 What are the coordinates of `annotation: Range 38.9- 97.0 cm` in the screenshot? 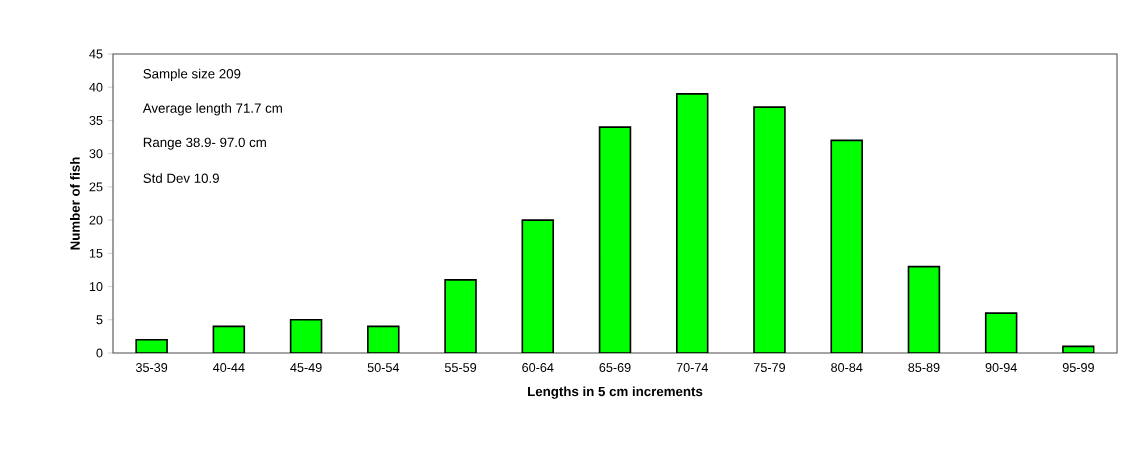 It's located at (204, 143).